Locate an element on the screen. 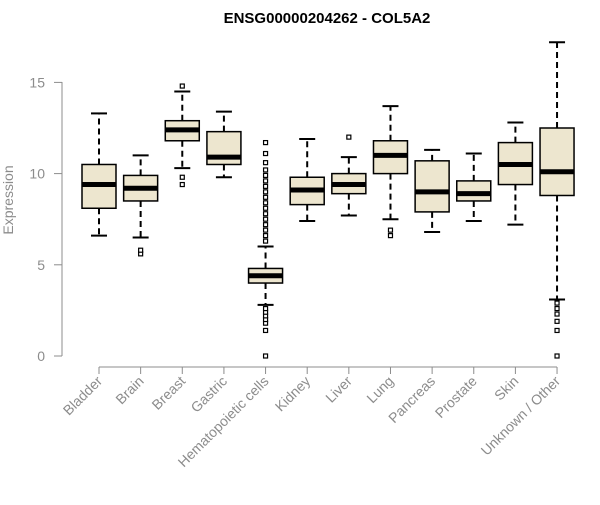 Image resolution: width=600 pixels, height=505 pixels. y-tick-label: 15 is located at coordinates (37, 82).